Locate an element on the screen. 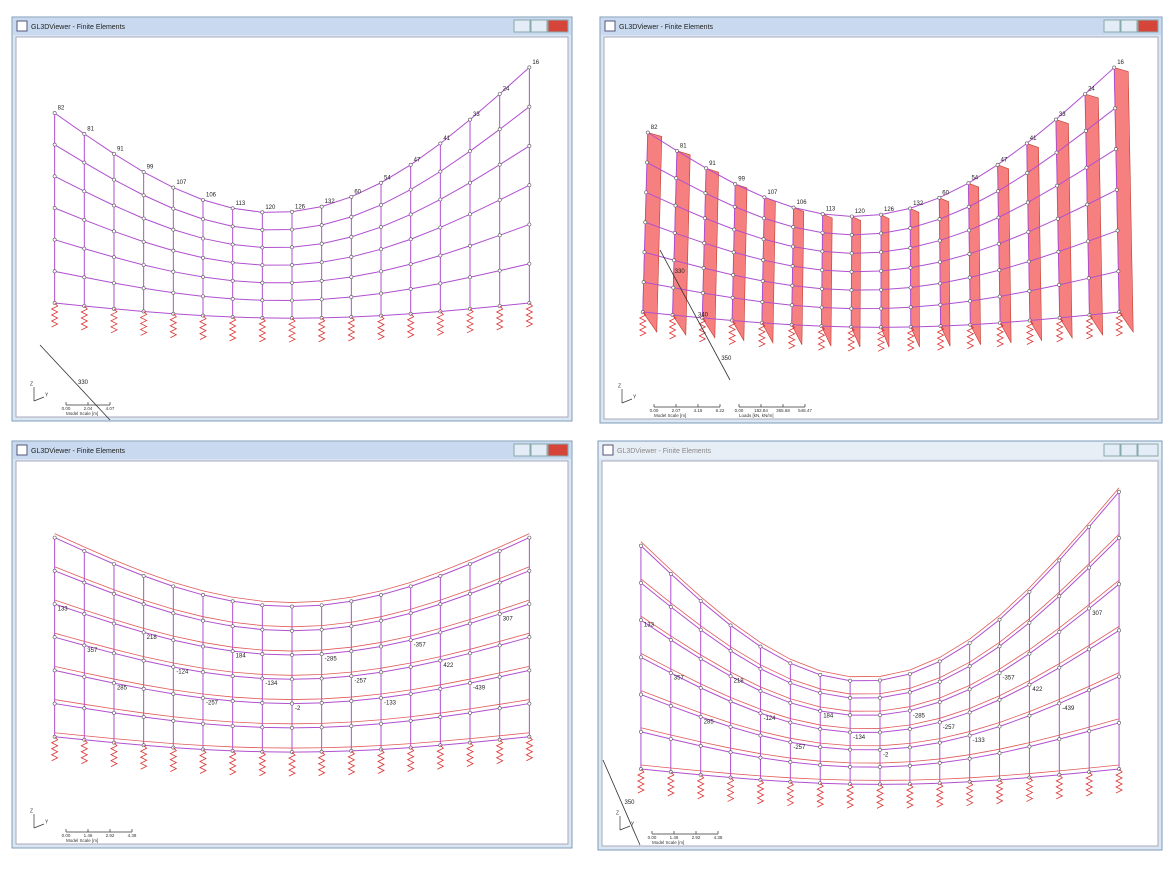 The height and width of the screenshot is (869, 1176). result-label: 184 is located at coordinates (241, 657).